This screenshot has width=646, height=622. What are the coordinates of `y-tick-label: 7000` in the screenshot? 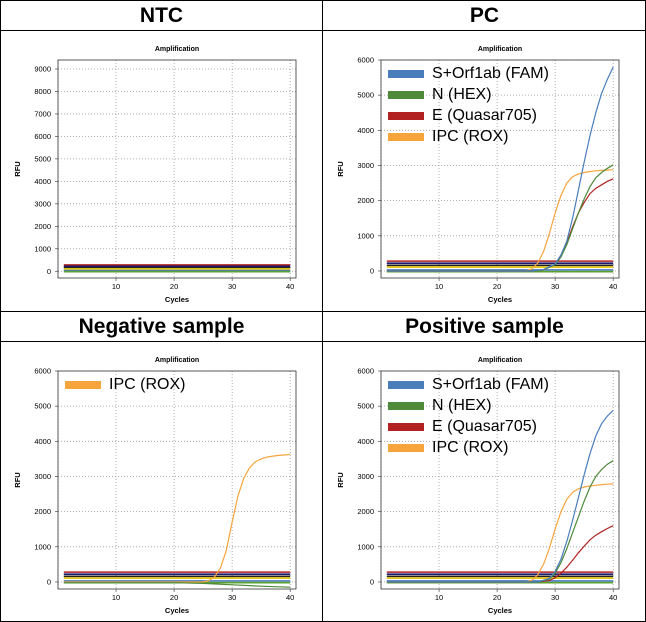 It's located at (42, 113).